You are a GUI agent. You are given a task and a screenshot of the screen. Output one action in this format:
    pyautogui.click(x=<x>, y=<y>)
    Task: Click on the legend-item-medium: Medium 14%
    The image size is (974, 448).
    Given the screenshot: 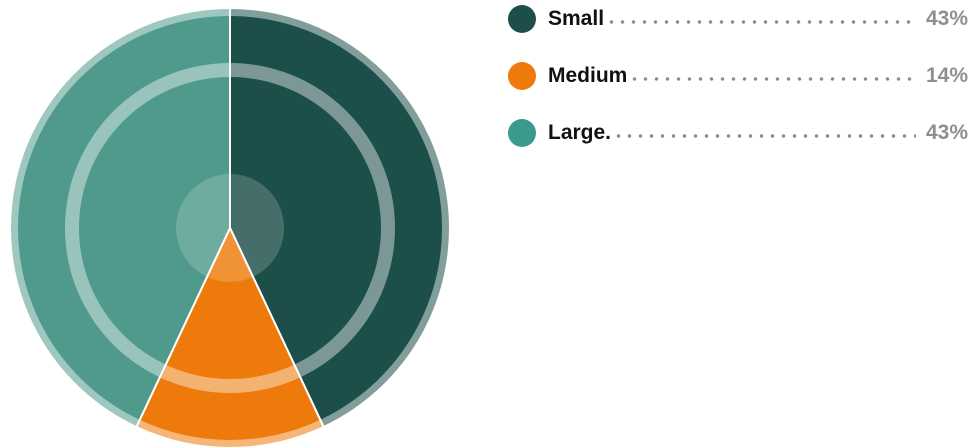 What is the action you would take?
    pyautogui.click(x=738, y=76)
    